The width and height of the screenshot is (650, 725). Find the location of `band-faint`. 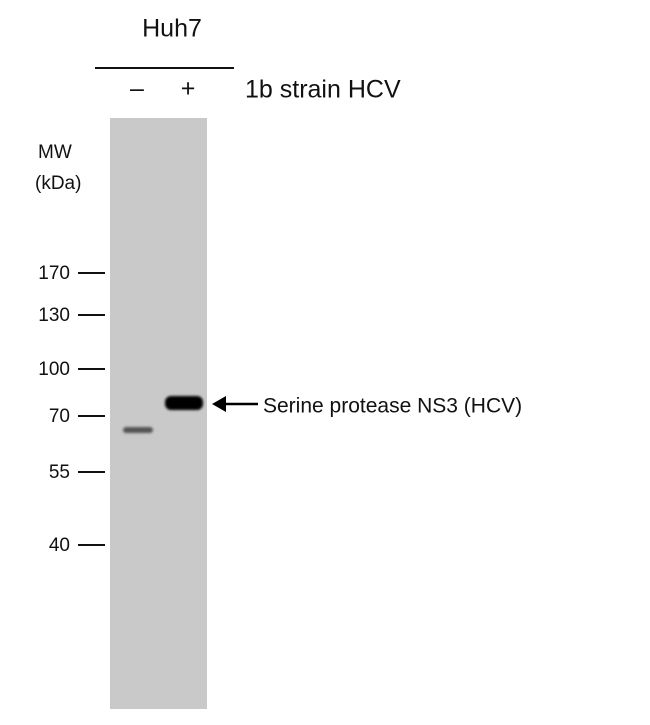

band-faint is located at coordinates (138, 430).